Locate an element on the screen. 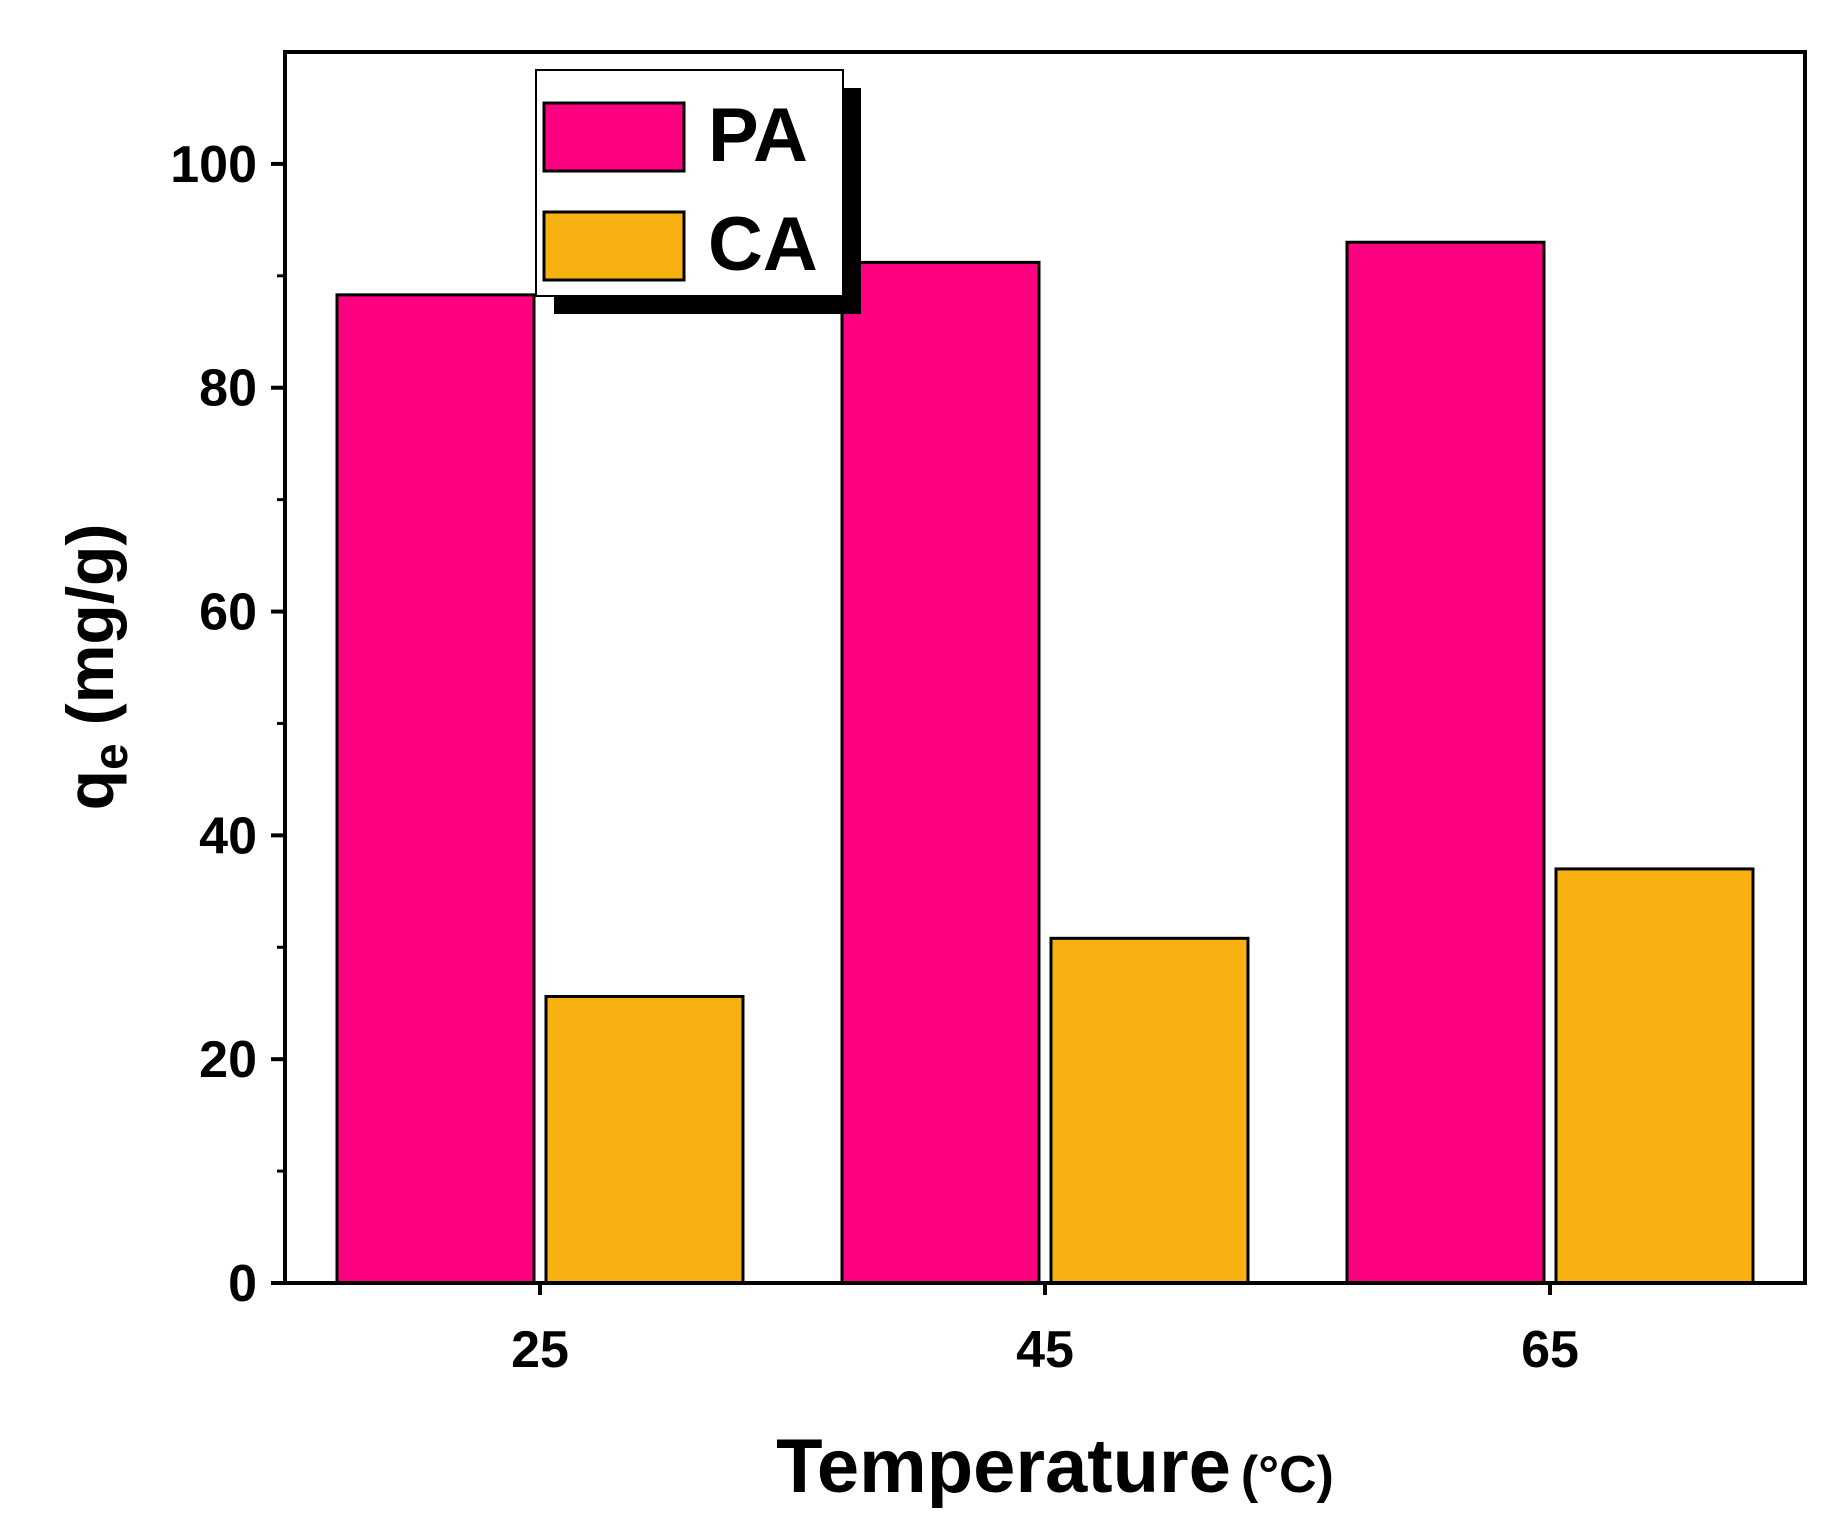  x-tick-label: 65 is located at coordinates (1550, 1350).